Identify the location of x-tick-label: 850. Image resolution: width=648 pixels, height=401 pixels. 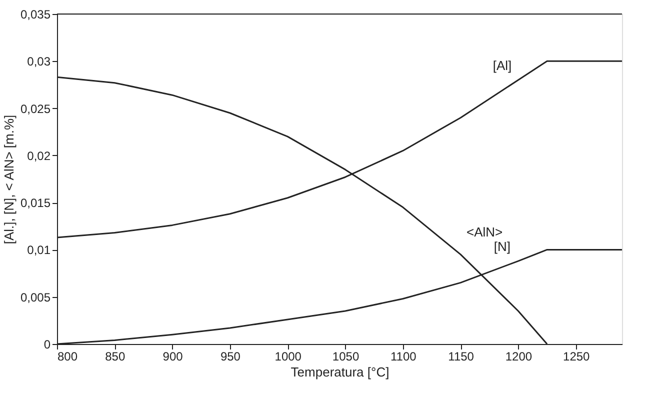
(115, 357).